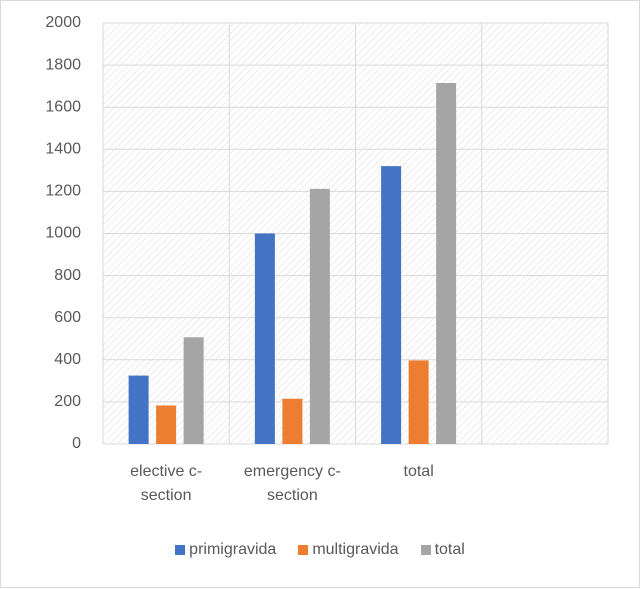 This screenshot has height=589, width=640. Describe the element at coordinates (449, 549) in the screenshot. I see `legend-label: total` at that location.